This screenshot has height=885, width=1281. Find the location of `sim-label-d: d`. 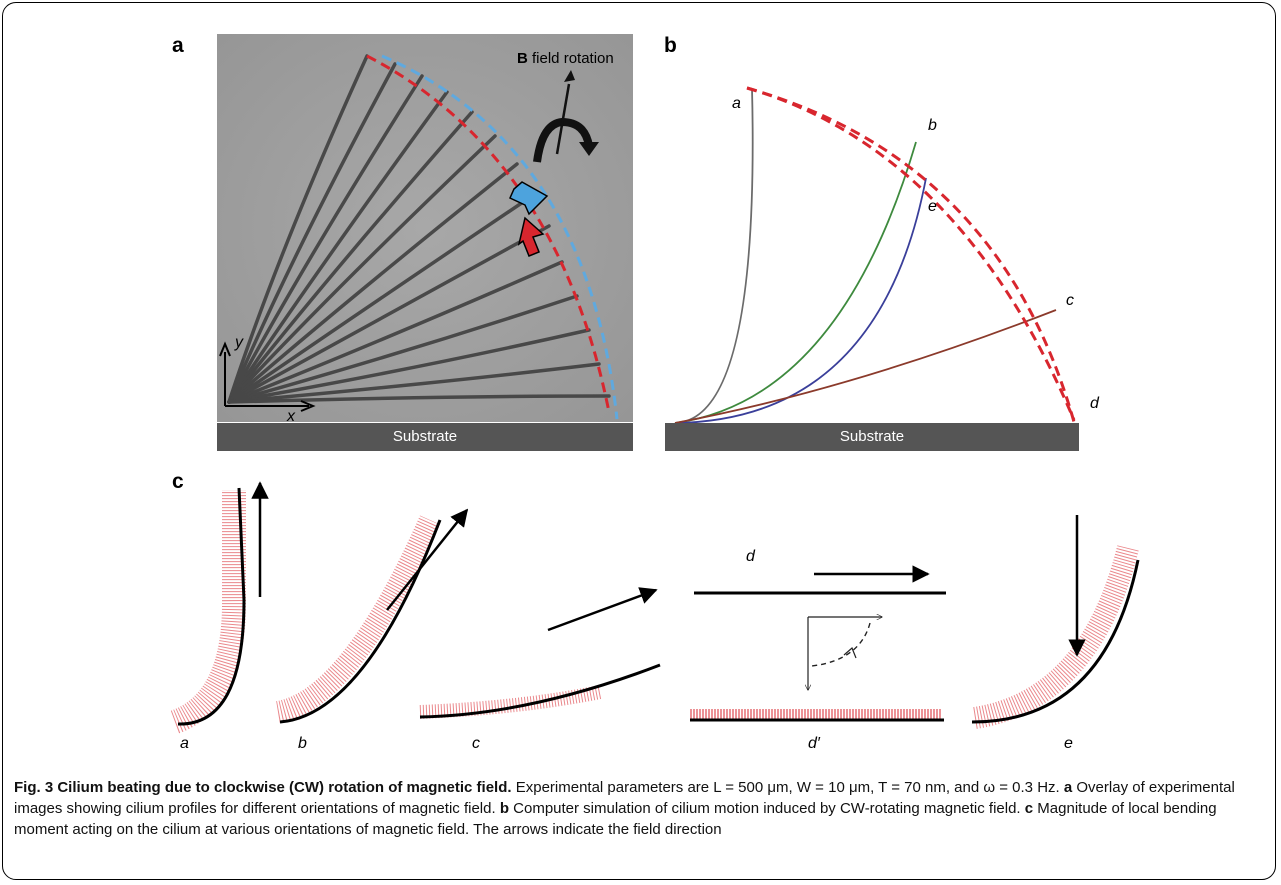

sim-label-d: d is located at coordinates (1094, 403).